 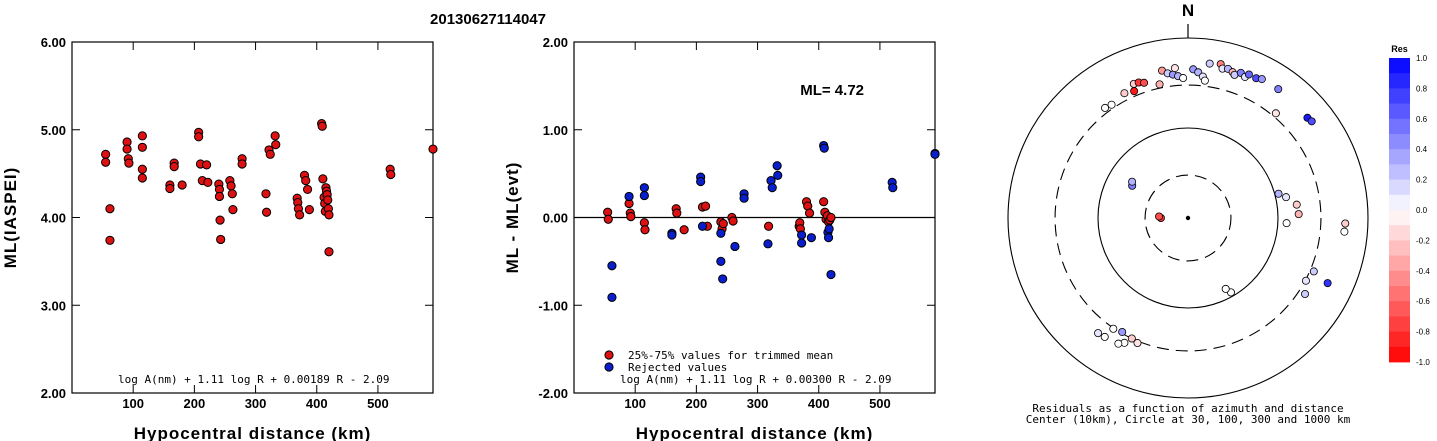 I want to click on y-tick-label: 3.00, so click(x=53, y=305).